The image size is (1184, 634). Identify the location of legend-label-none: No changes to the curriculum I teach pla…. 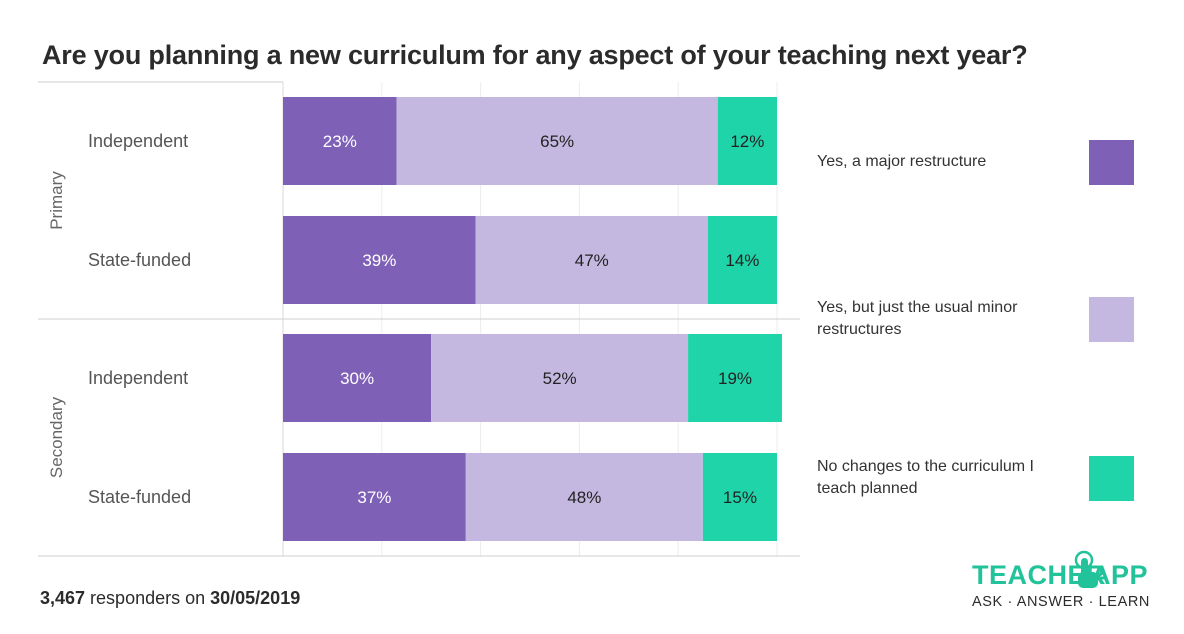
(925, 477).